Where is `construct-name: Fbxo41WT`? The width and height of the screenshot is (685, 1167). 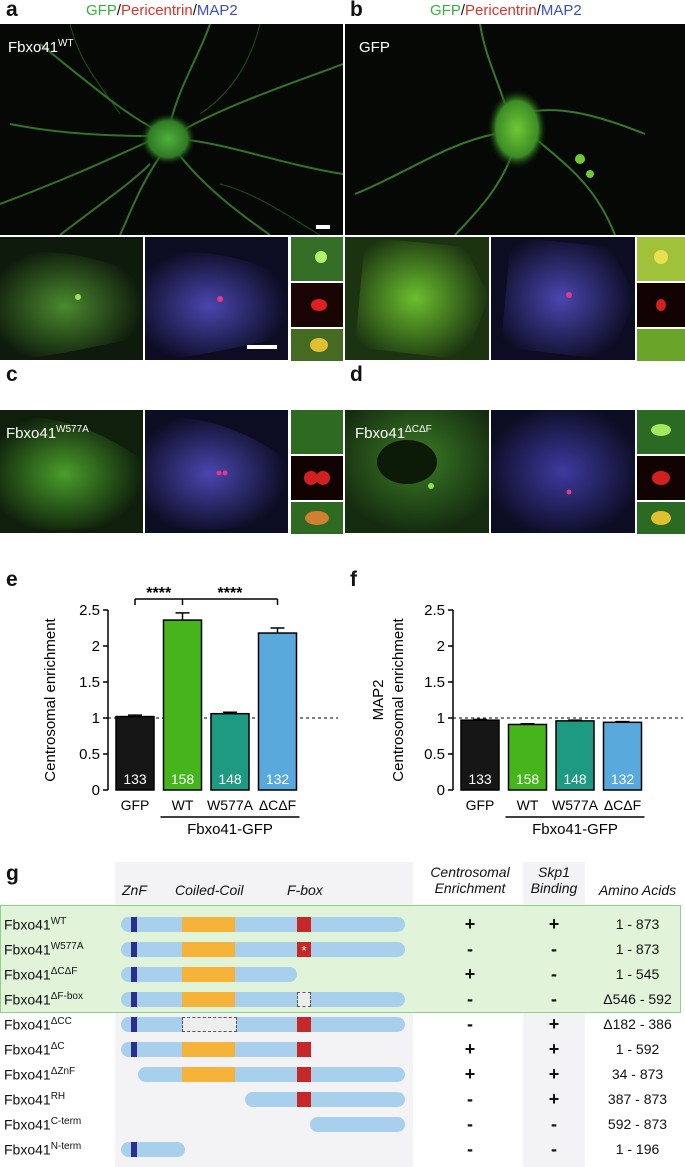
construct-name: Fbxo41WT is located at coordinates (35, 924).